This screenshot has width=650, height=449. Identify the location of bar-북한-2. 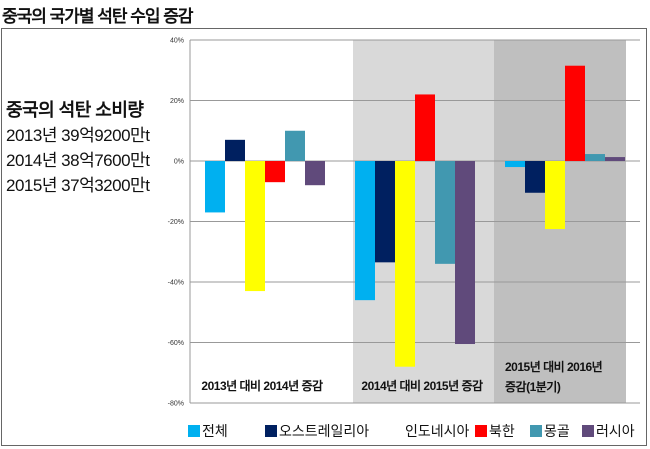
(575, 113).